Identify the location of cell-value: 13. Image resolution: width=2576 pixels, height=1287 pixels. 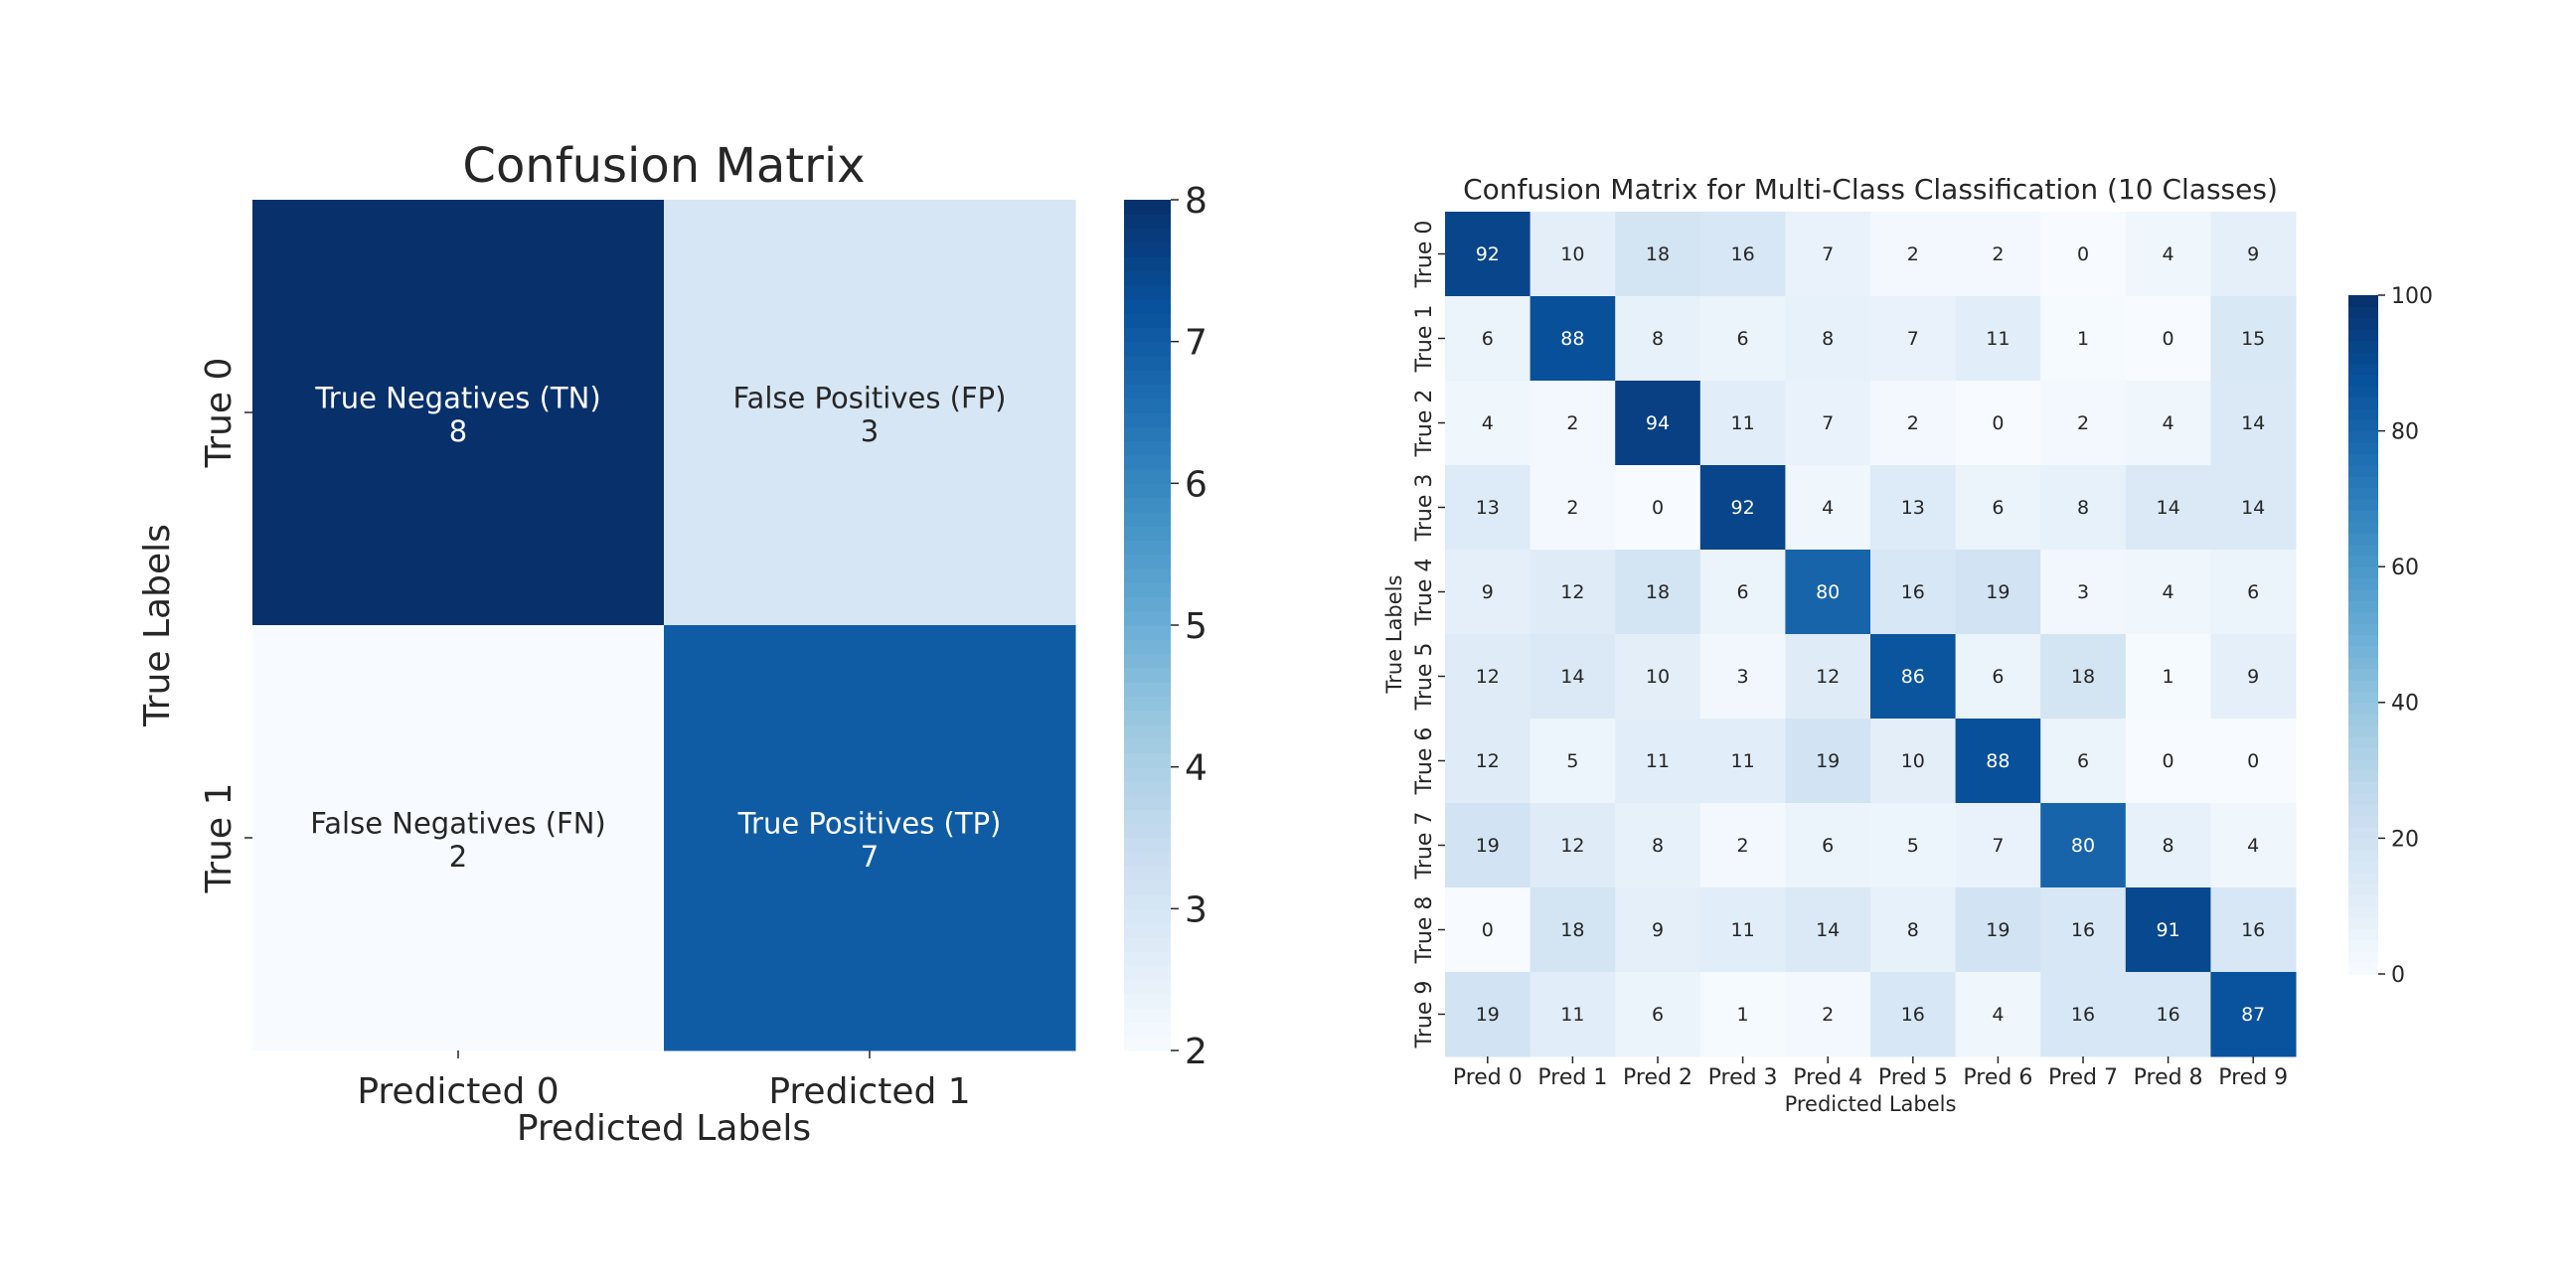
(1913, 508).